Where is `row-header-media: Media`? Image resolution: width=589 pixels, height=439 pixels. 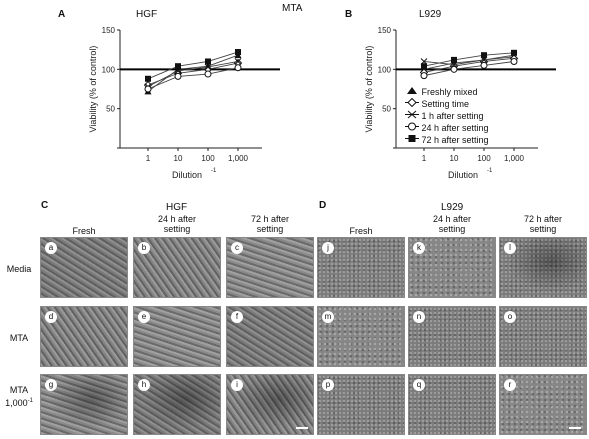 row-header-media: Media is located at coordinates (19, 269).